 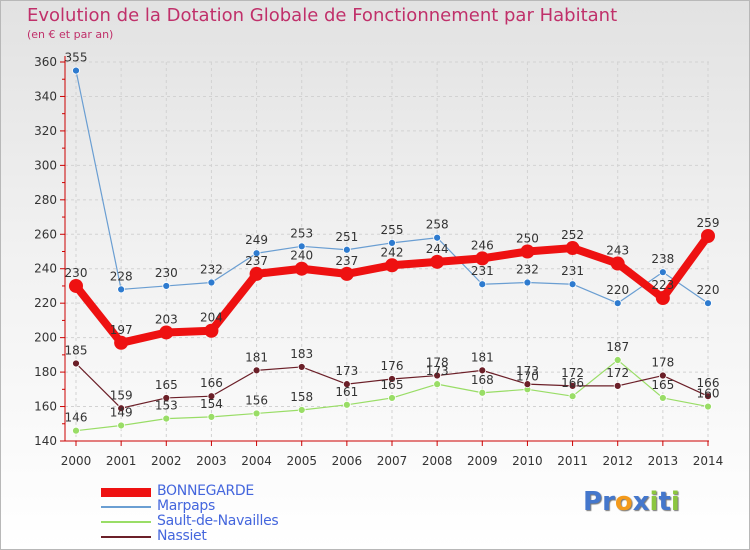 What do you see at coordinates (166, 406) in the screenshot?
I see `data-label-sault-de-navailles: 153` at bounding box center [166, 406].